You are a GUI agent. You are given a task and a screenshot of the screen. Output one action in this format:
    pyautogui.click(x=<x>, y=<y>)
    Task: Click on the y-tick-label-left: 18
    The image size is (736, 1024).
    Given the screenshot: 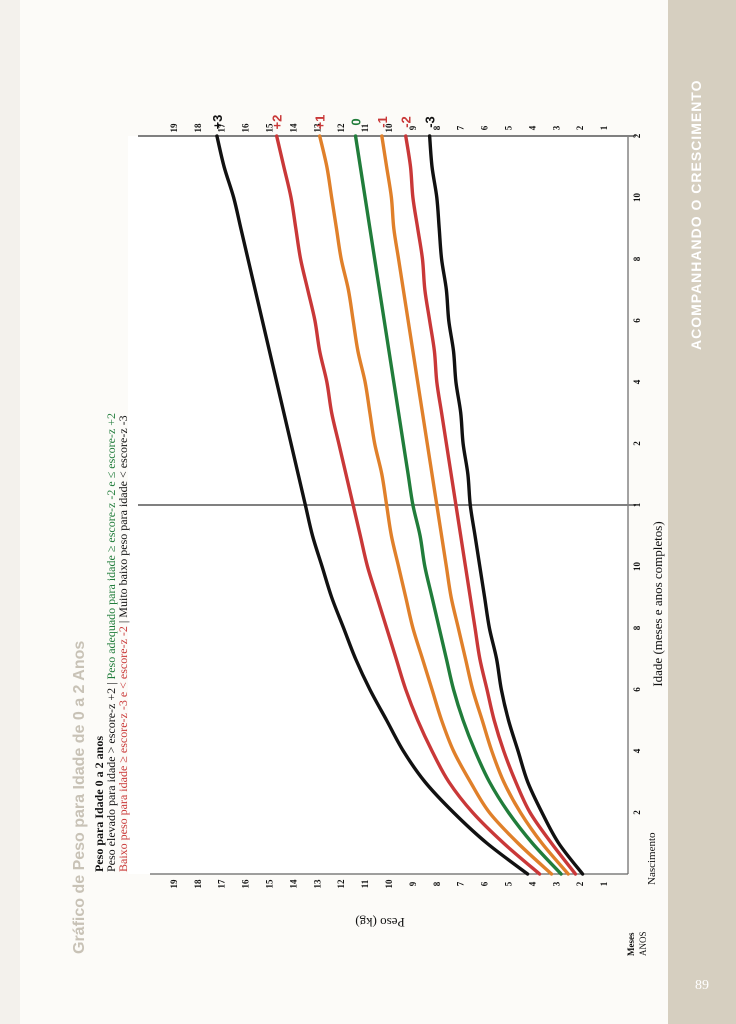 What is the action you would take?
    pyautogui.click(x=198, y=884)
    